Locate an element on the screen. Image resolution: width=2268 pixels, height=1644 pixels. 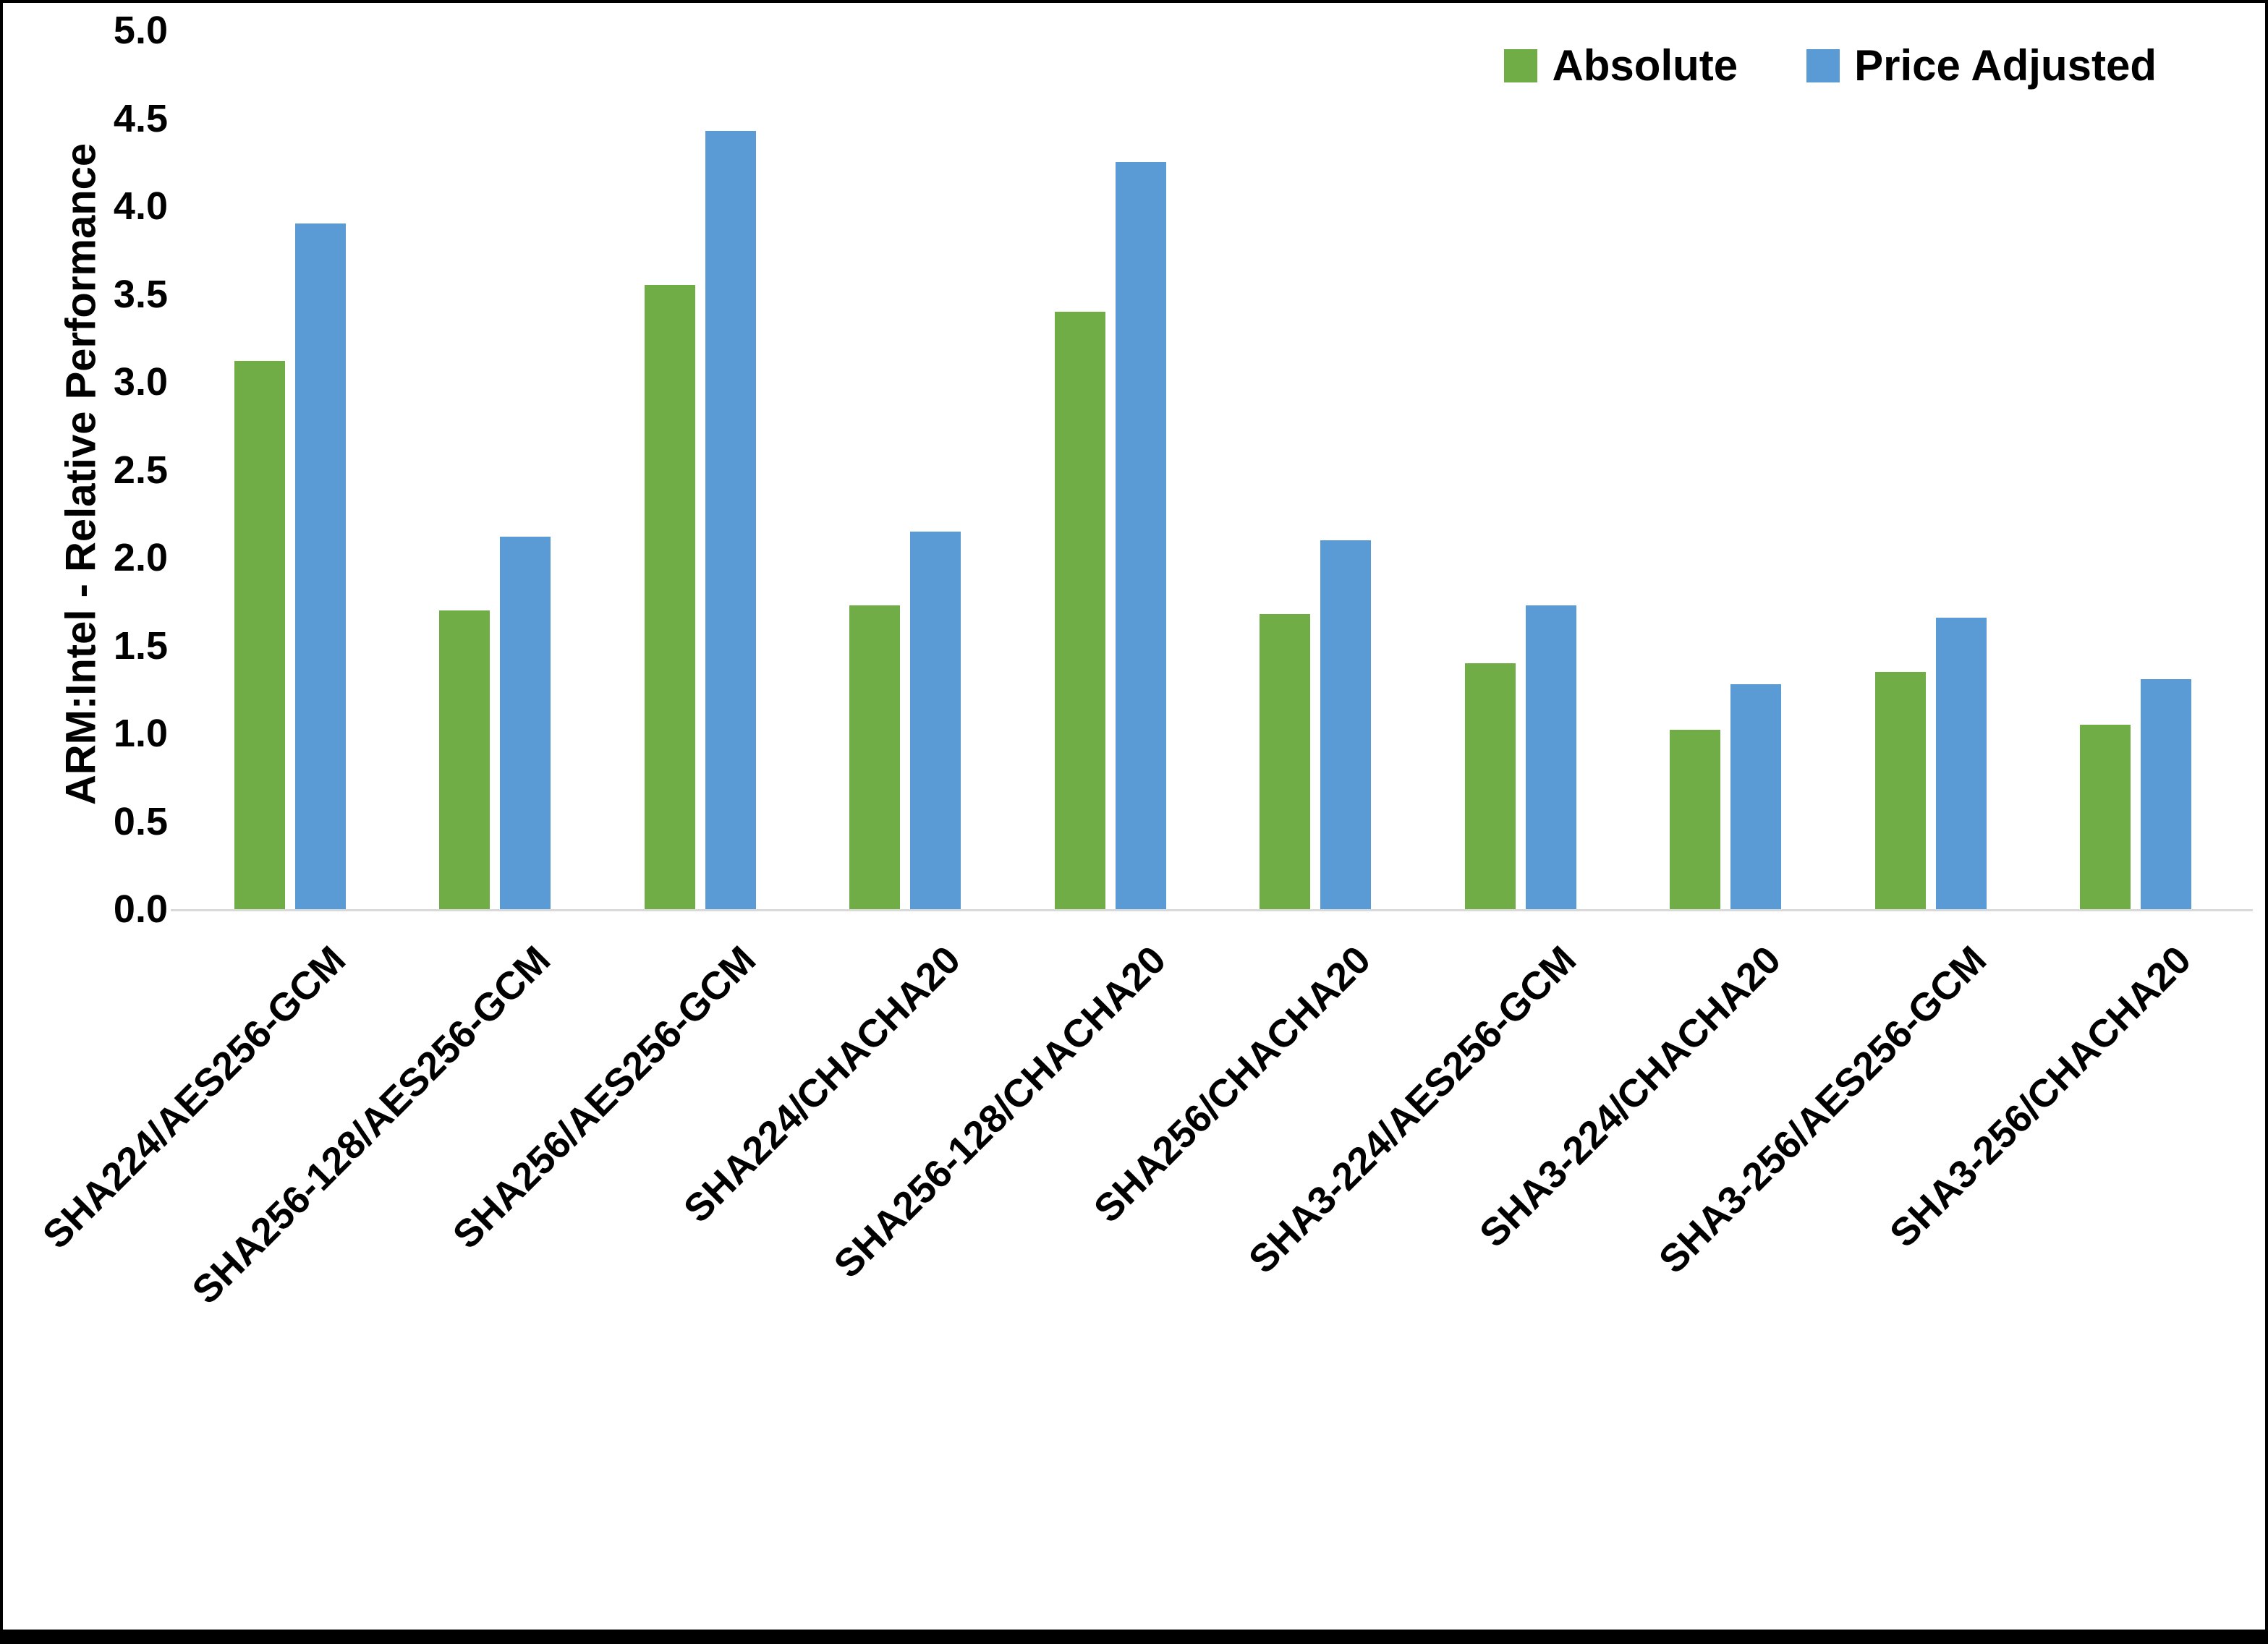
legend-label: Absolute is located at coordinates (1645, 65).